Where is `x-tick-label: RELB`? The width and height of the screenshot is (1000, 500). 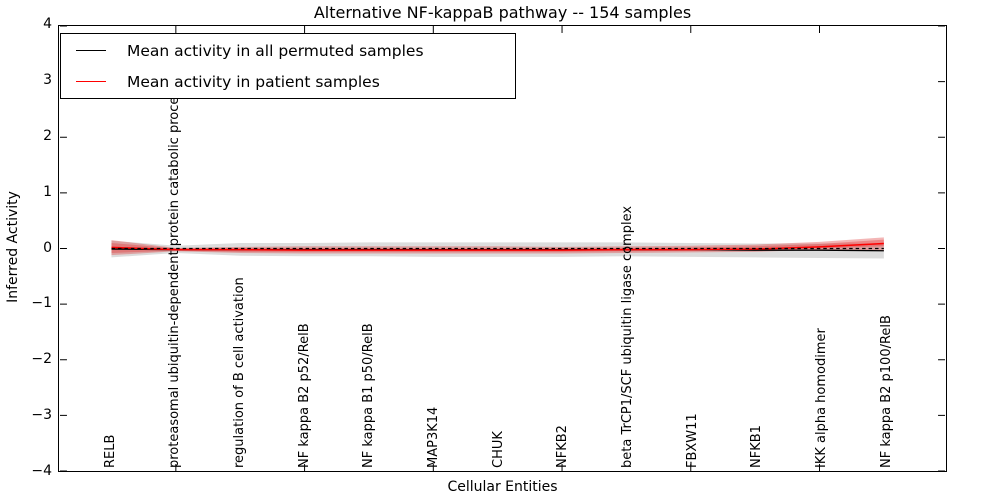 x-tick-label: RELB is located at coordinates (110, 451).